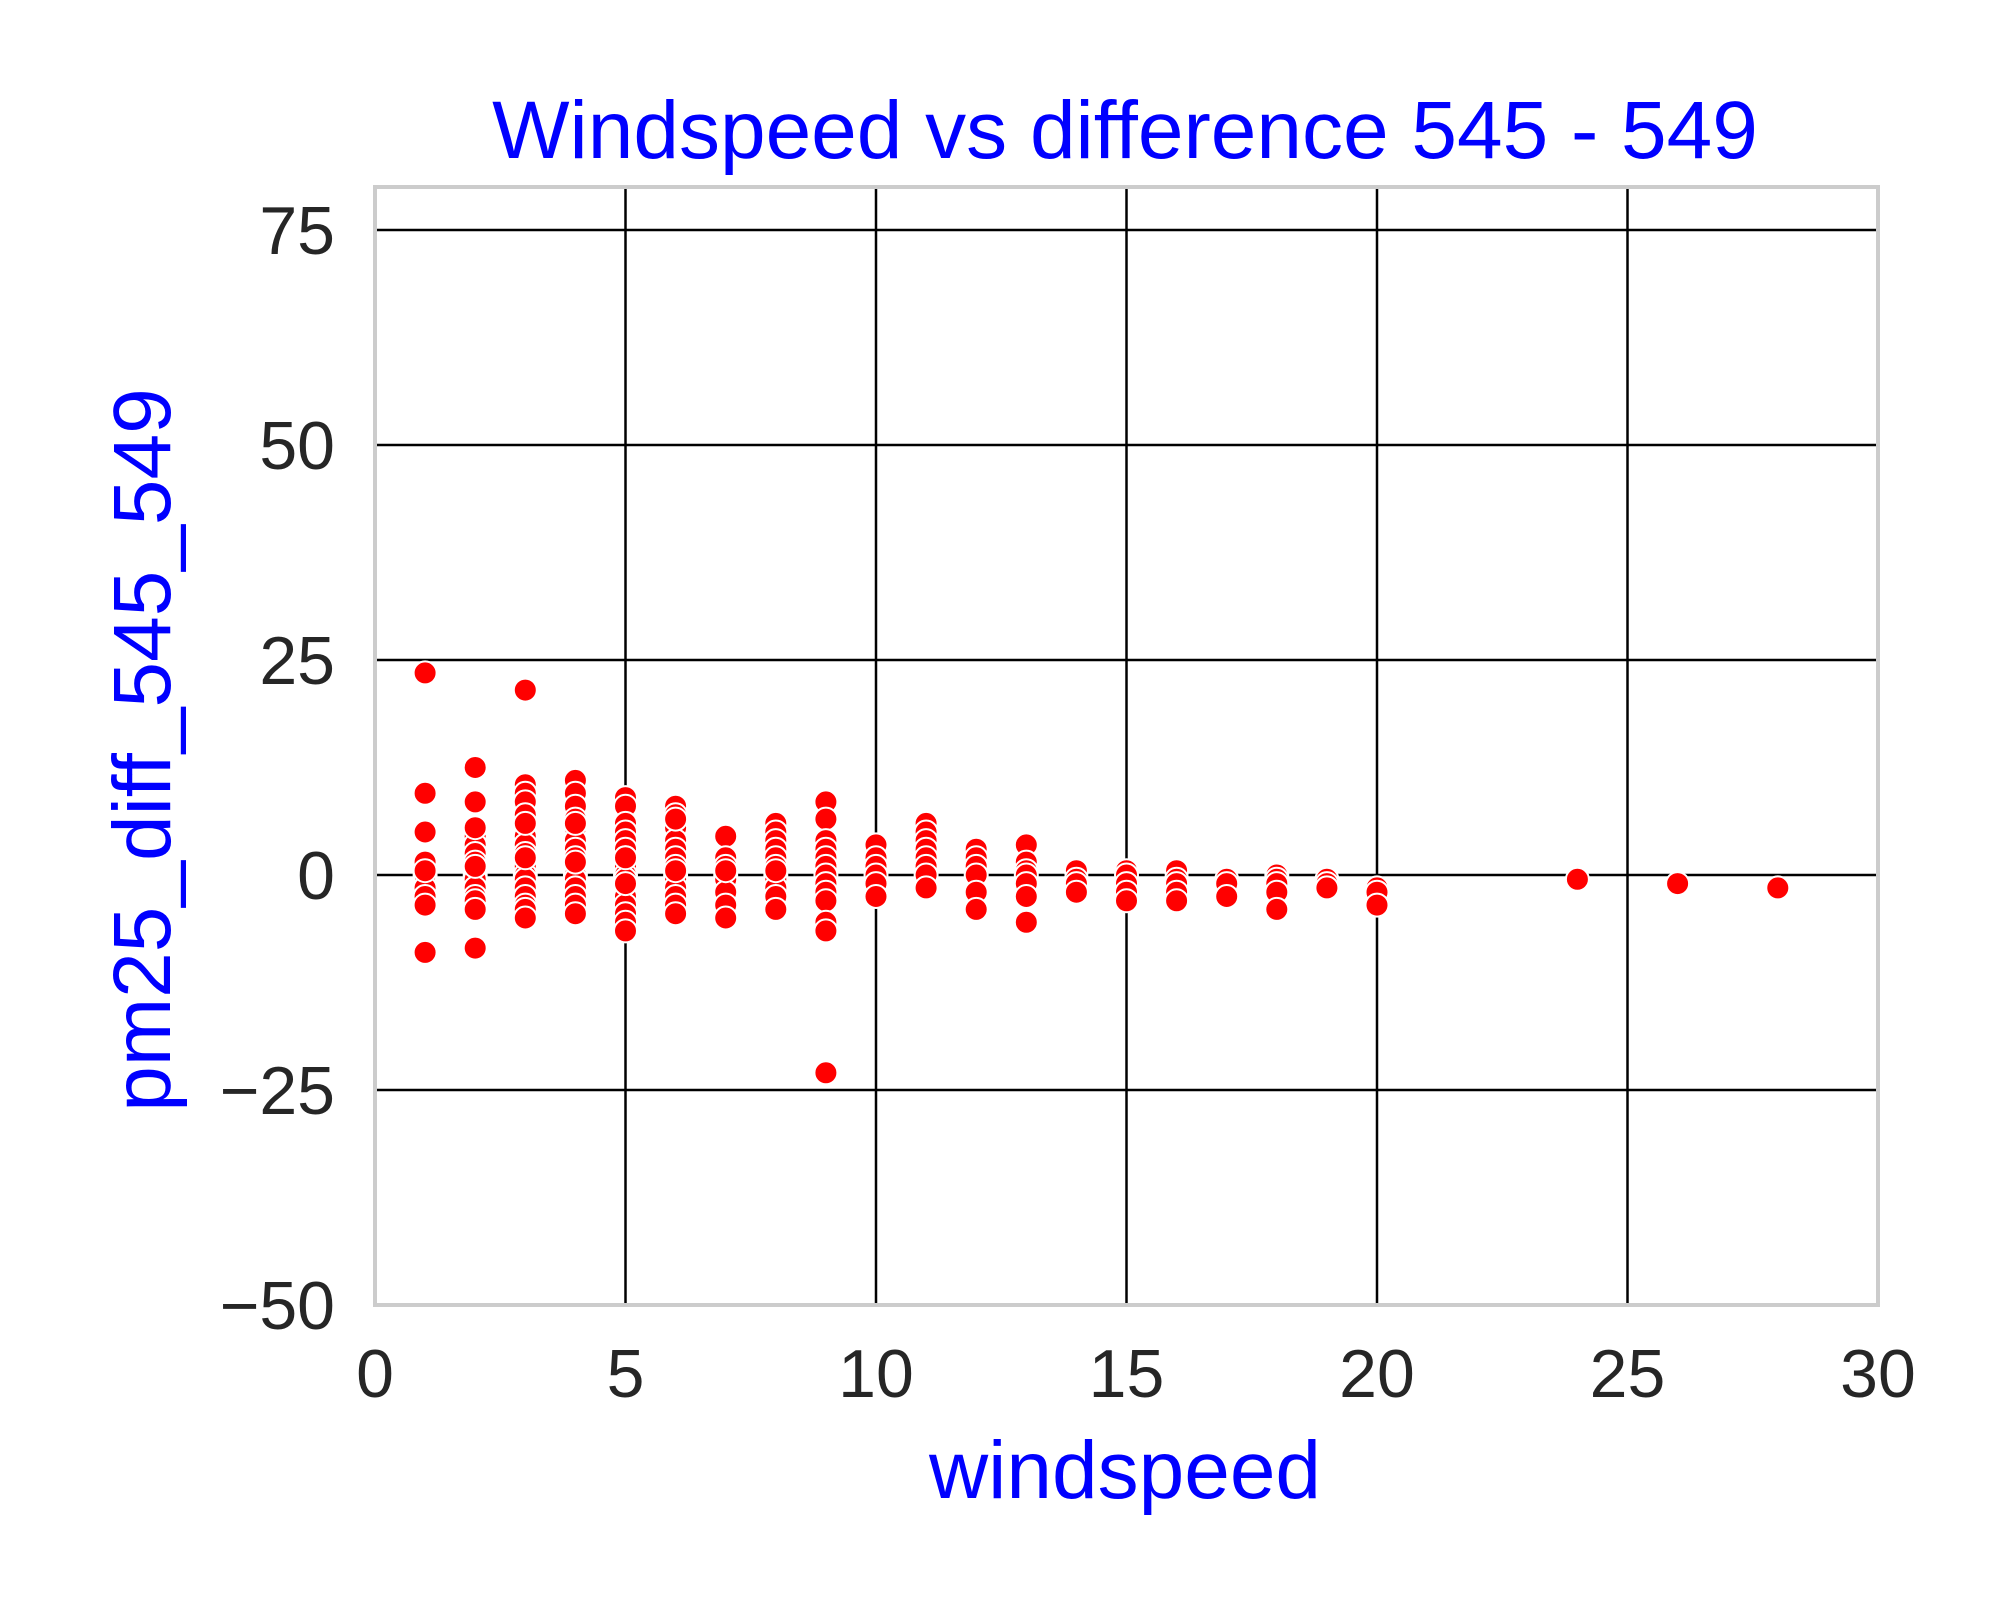 The image size is (2000, 1600). What do you see at coordinates (1878, 1374) in the screenshot?
I see `x-tick-label: 30` at bounding box center [1878, 1374].